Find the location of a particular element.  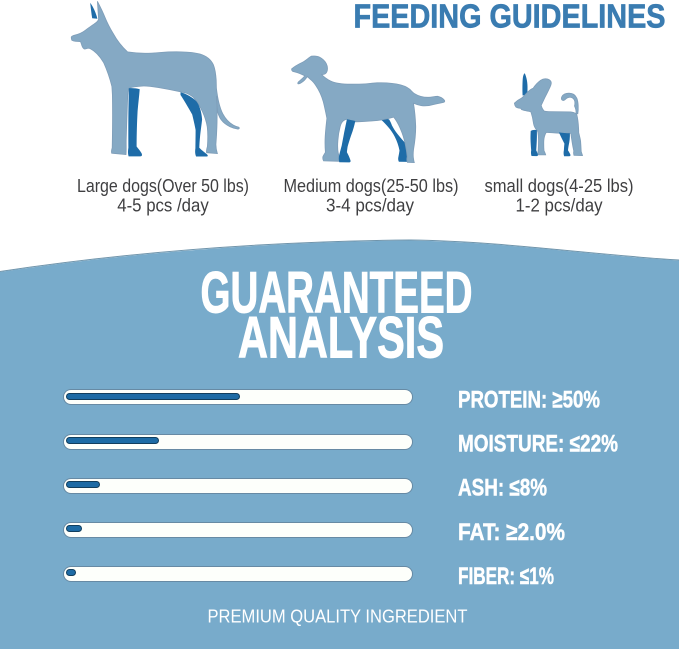

svg-text: Large dogs(Over 50 lbs) is located at coordinates (163, 185).